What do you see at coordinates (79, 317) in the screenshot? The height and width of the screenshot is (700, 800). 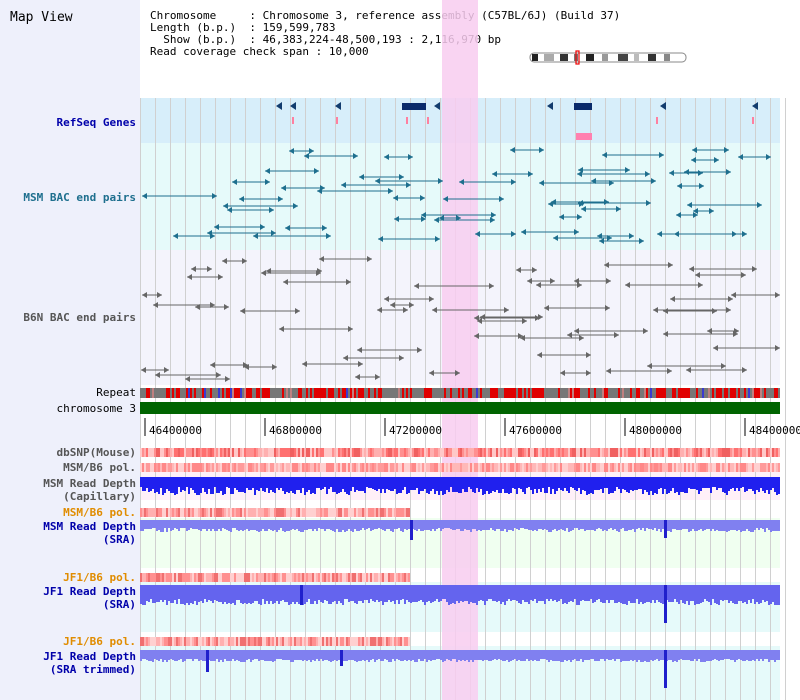 I see `track-label-b6n-bac: B6N BAC end pairs` at bounding box center [79, 317].